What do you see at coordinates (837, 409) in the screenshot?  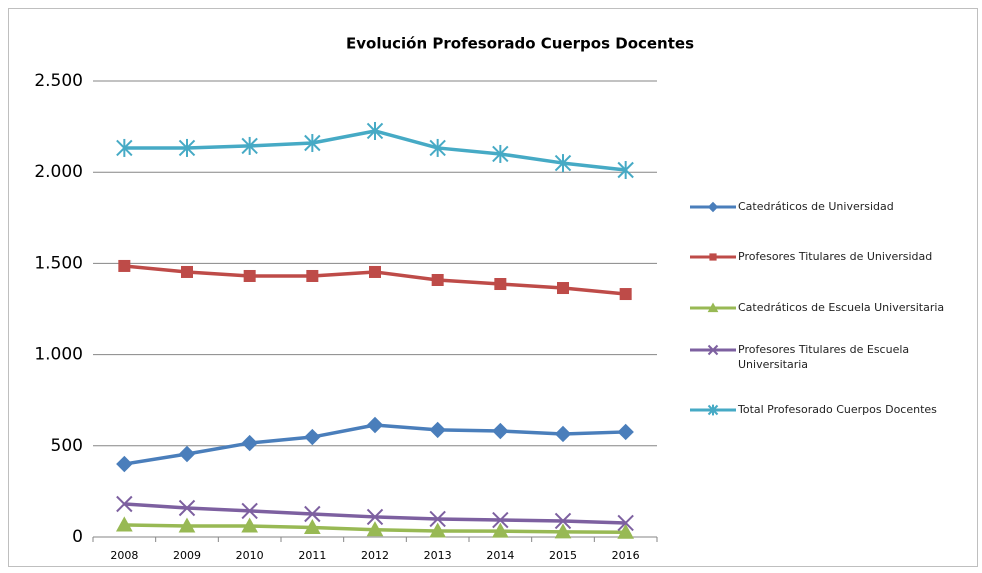 I see `legend-label: Total Profesorado Cuerpos Docentes` at bounding box center [837, 409].